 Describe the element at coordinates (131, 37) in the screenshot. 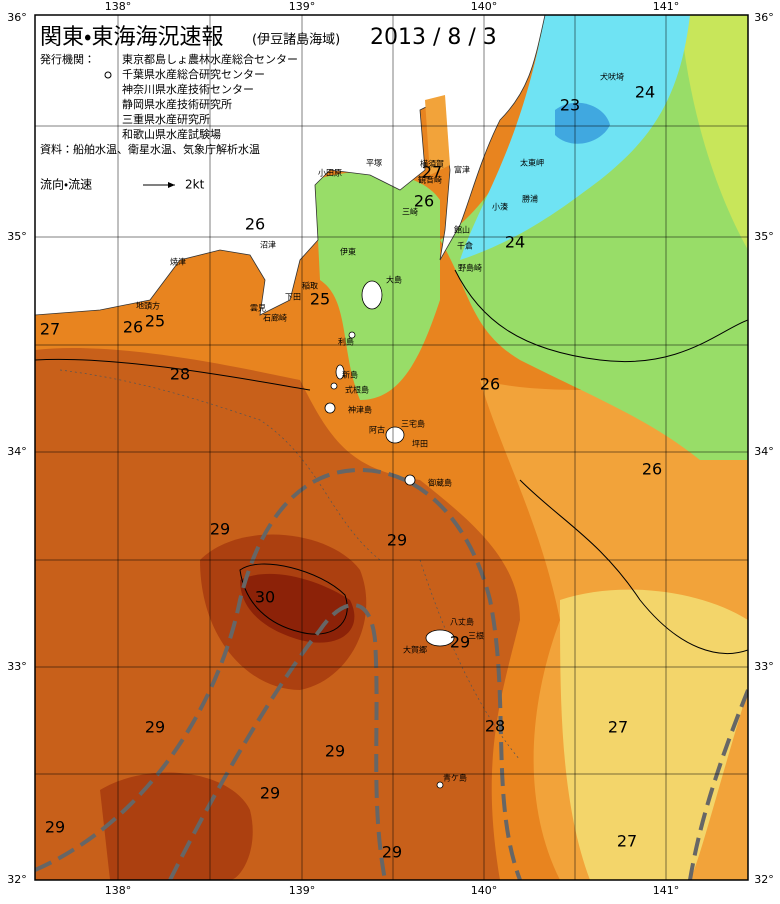

I see `title: 関東・東海海況速報` at that location.